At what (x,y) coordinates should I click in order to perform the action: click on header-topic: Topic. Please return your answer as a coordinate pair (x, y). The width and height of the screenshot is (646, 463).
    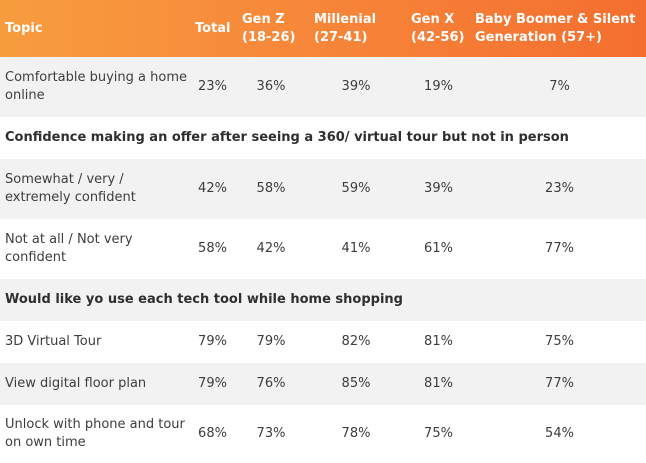
    Looking at the image, I should click on (24, 28).